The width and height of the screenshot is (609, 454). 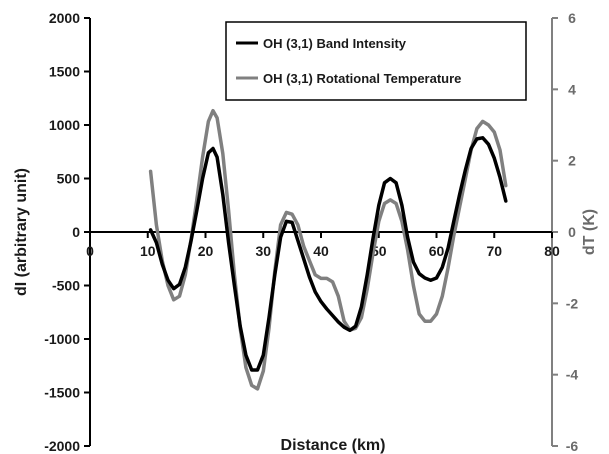 What do you see at coordinates (76, 232) in the screenshot?
I see `left-tick-label: 0` at bounding box center [76, 232].